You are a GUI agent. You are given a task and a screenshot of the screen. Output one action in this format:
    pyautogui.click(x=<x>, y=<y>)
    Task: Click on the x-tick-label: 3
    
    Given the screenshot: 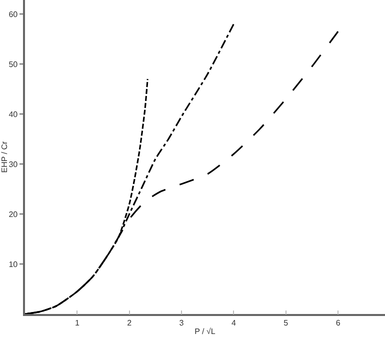 What is the action you would take?
    pyautogui.click(x=181, y=323)
    